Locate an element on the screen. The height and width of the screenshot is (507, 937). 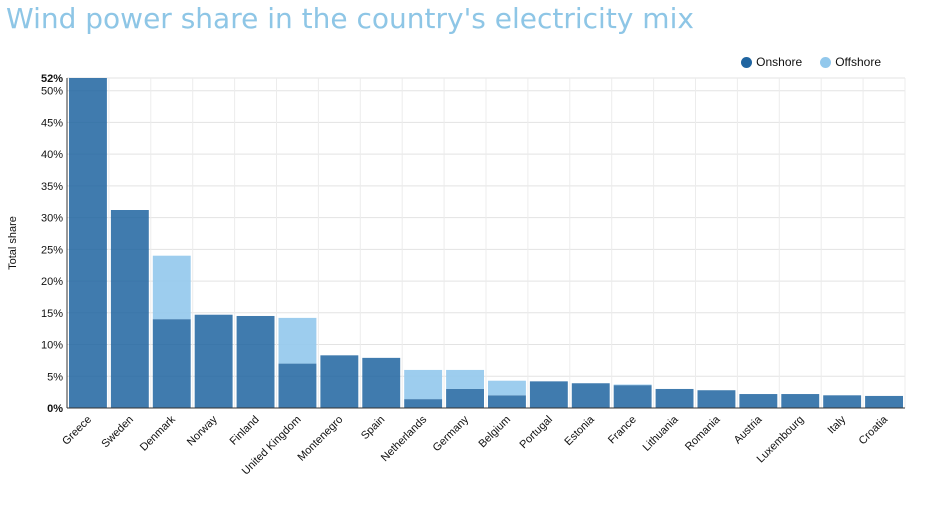
x-tick-label: Finland is located at coordinates (245, 431).